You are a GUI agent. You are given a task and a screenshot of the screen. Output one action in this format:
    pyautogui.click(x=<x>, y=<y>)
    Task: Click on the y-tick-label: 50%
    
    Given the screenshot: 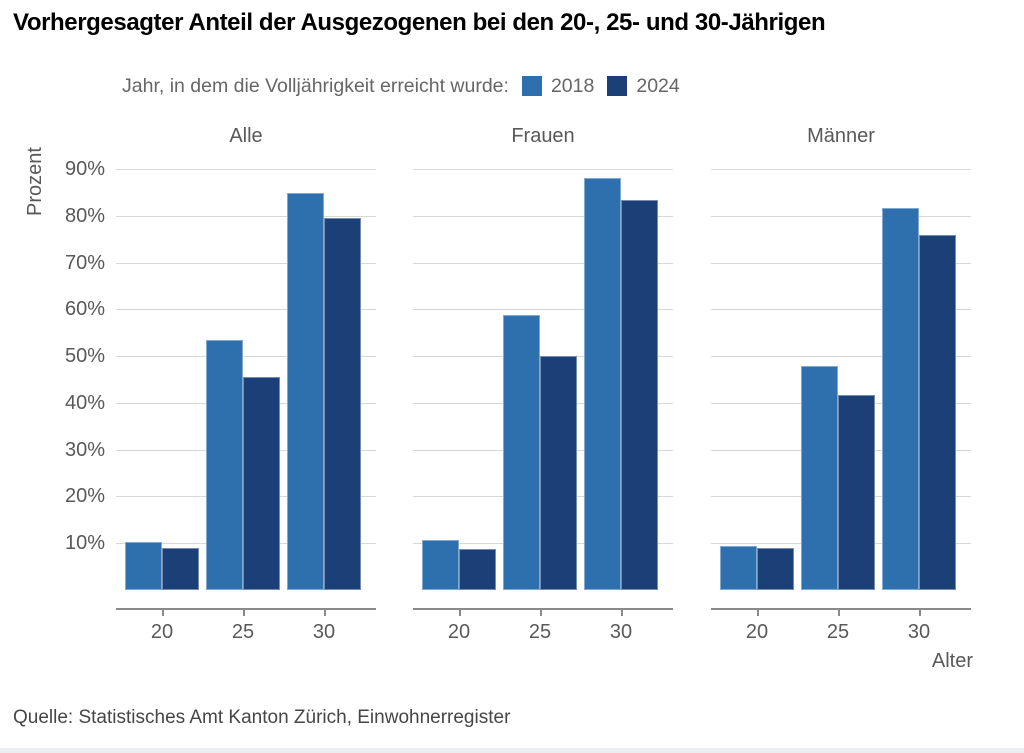 What is the action you would take?
    pyautogui.click(x=84, y=356)
    